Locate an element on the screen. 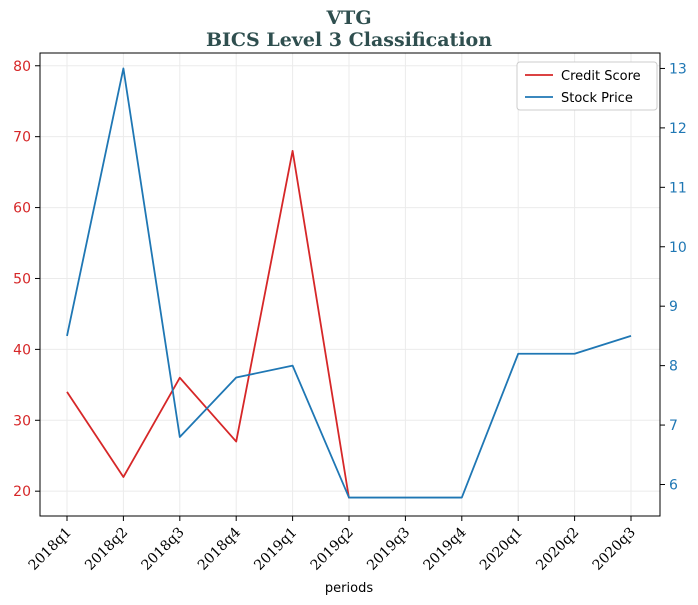 The width and height of the screenshot is (698, 605). x-tick-label: 2020q1 is located at coordinates (501, 549).